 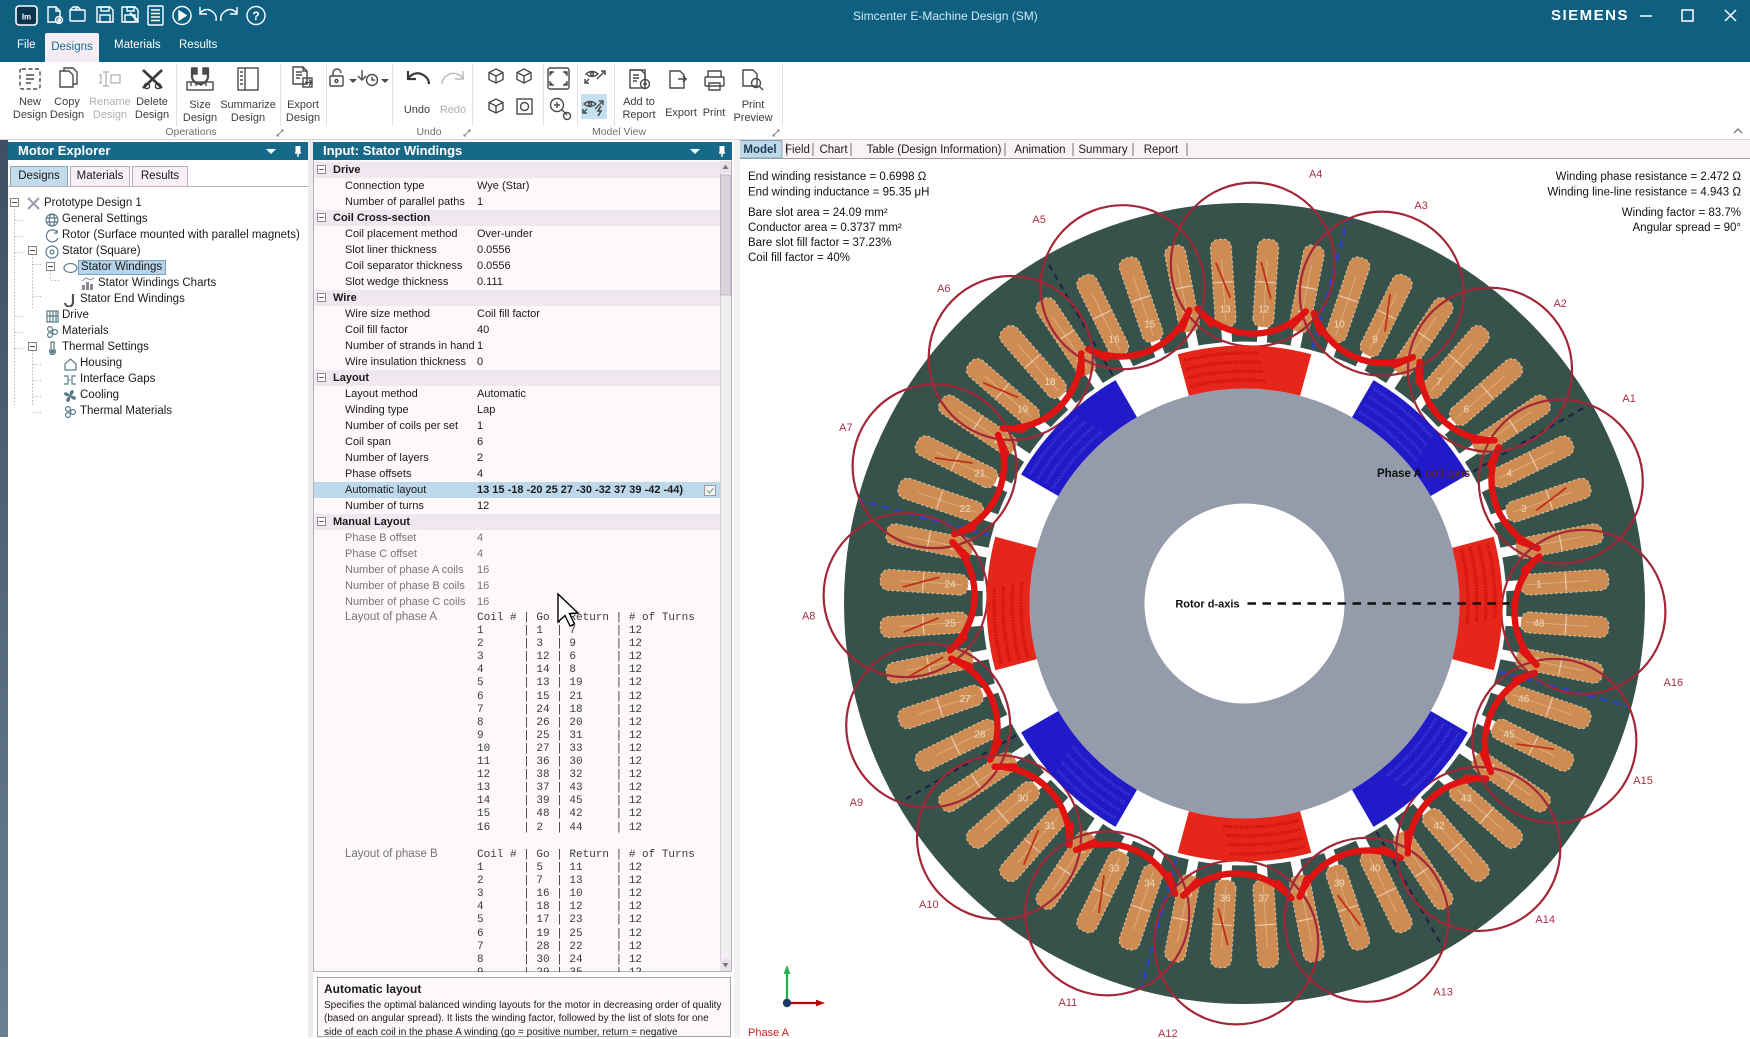 What do you see at coordinates (1039, 150) in the screenshot?
I see `svg-text: Animation` at bounding box center [1039, 150].